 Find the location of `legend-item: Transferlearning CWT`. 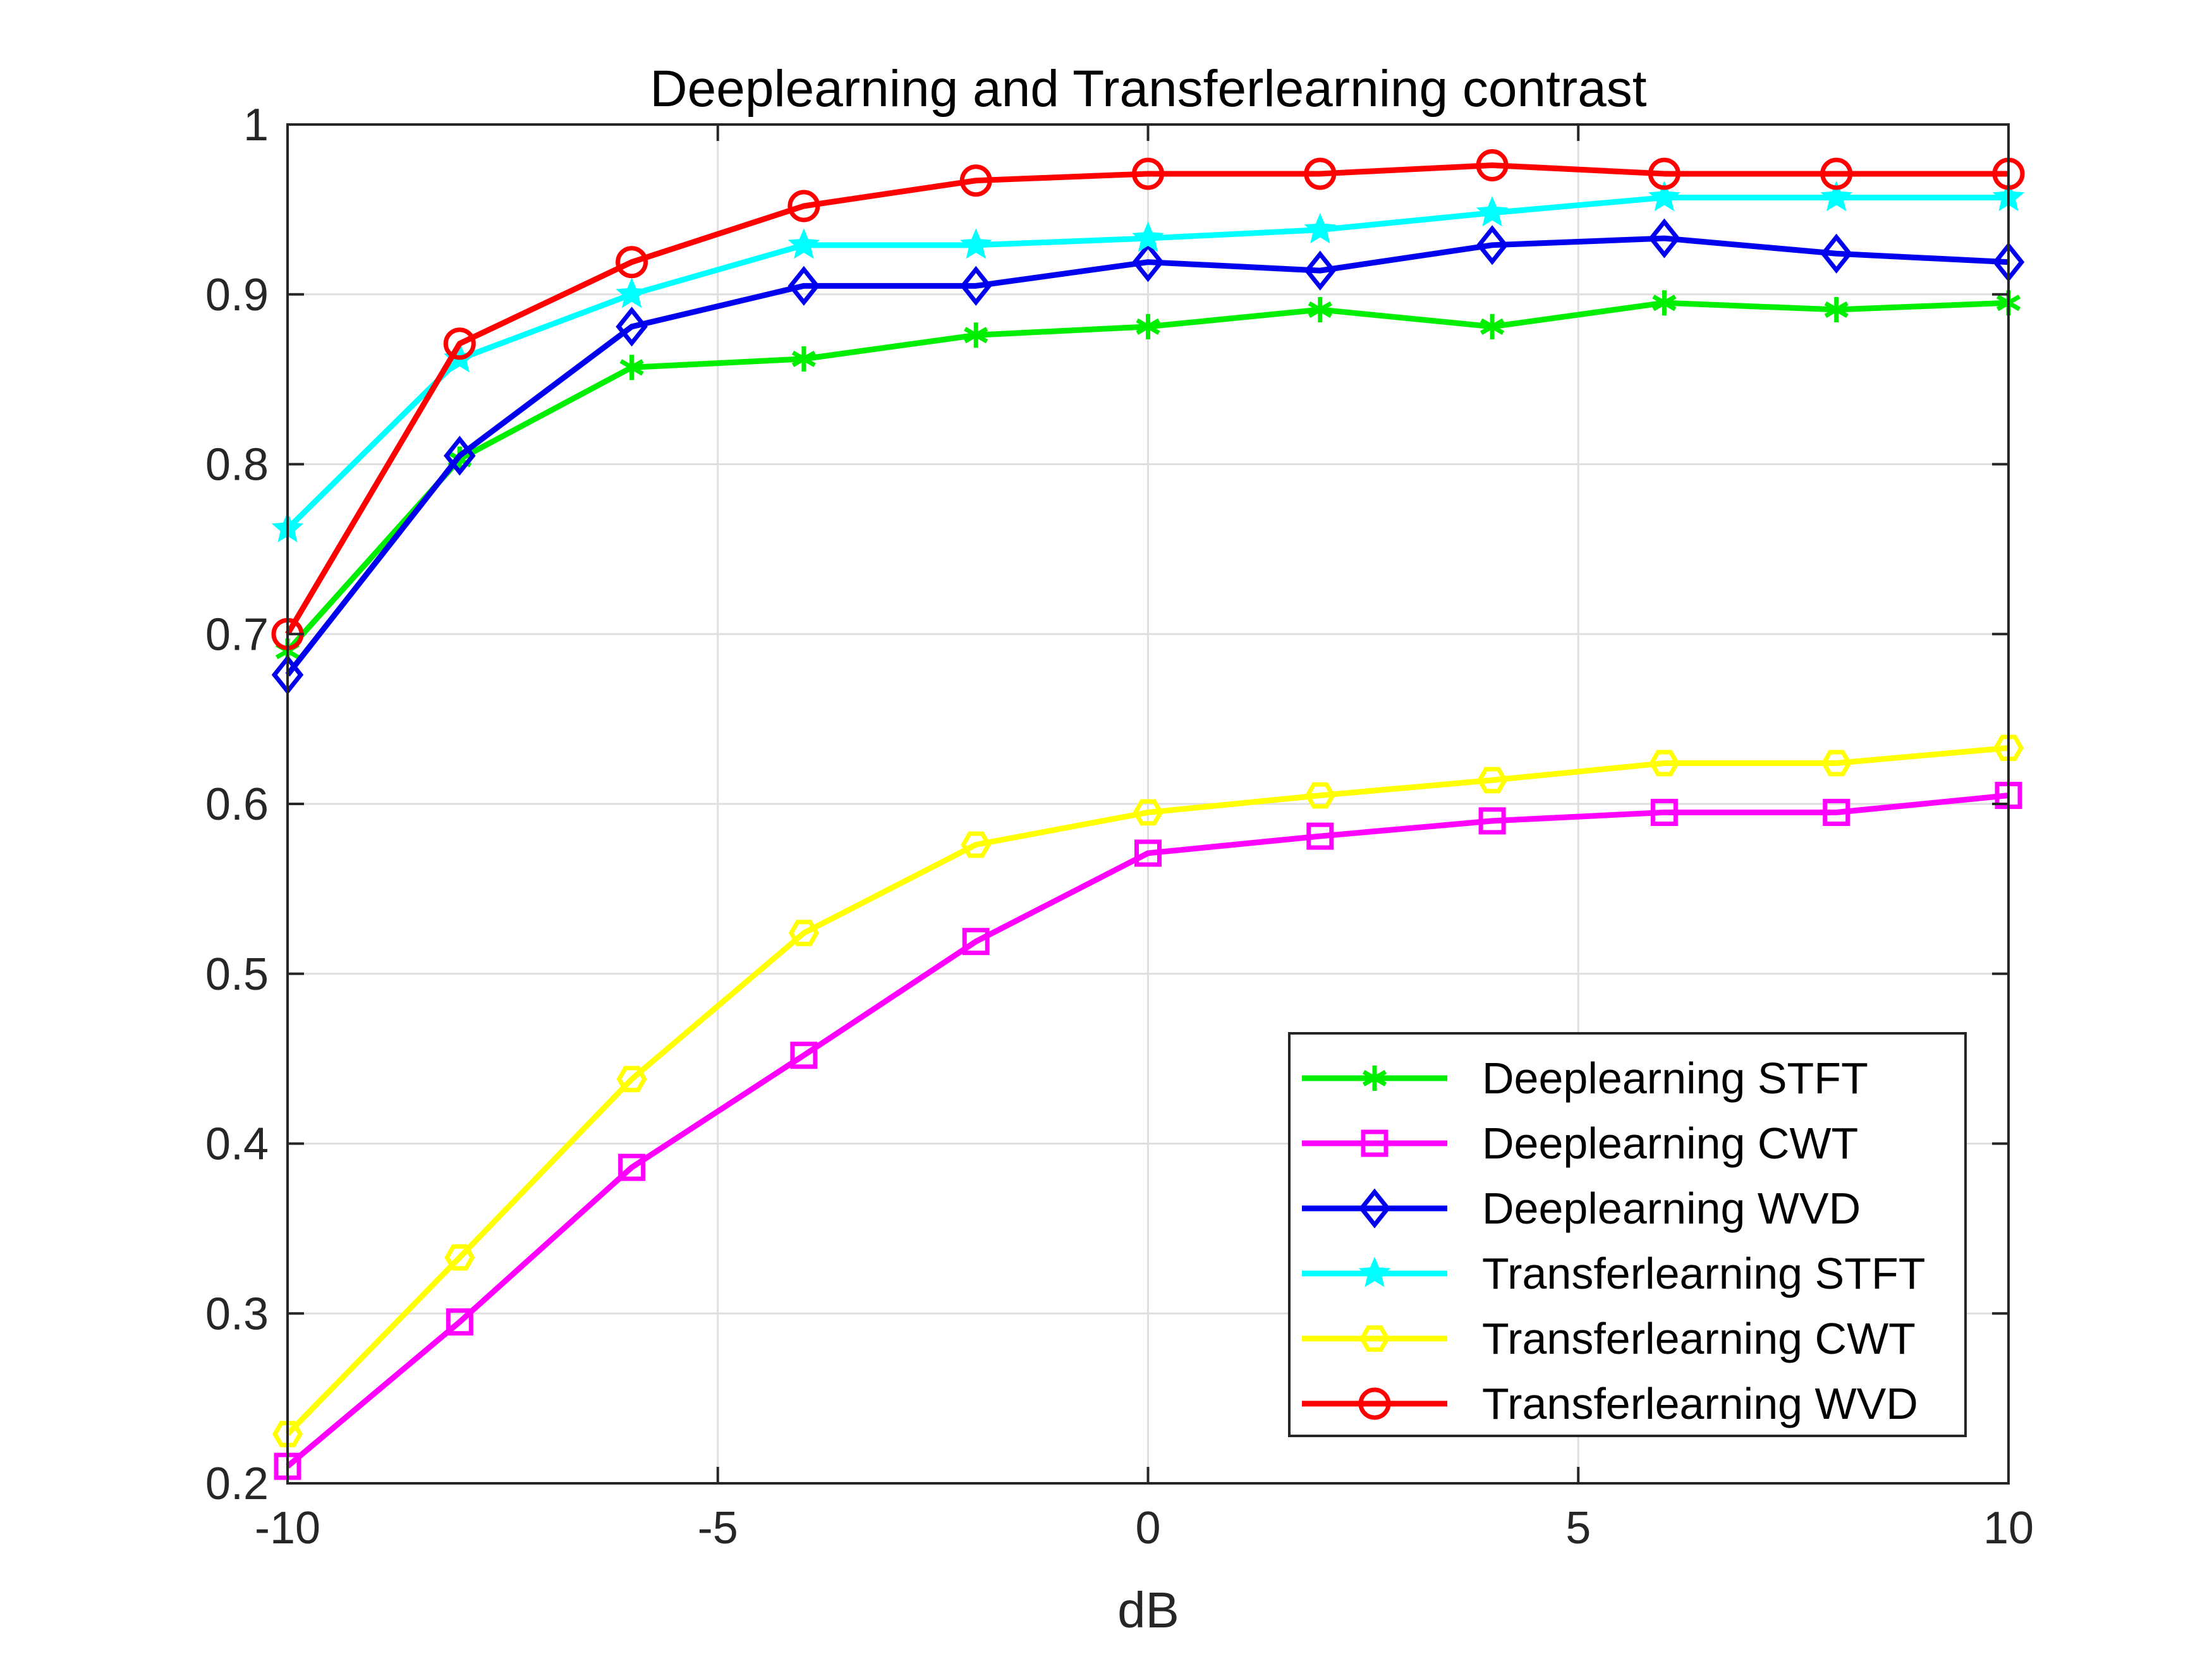

legend-item: Transferlearning CWT is located at coordinates (1609, 1339).